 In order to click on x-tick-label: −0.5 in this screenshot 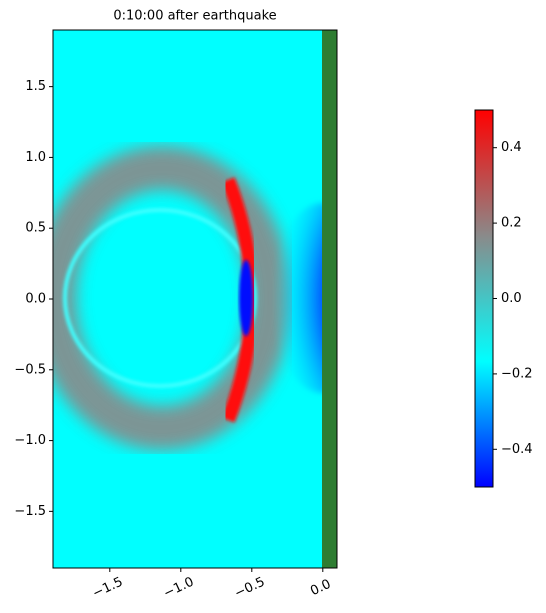, I will do `click(249, 588)`.